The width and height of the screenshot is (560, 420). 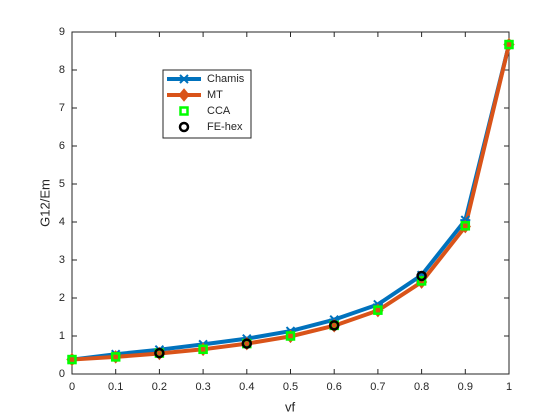 What do you see at coordinates (62, 374) in the screenshot?
I see `y-tick-label: 0` at bounding box center [62, 374].